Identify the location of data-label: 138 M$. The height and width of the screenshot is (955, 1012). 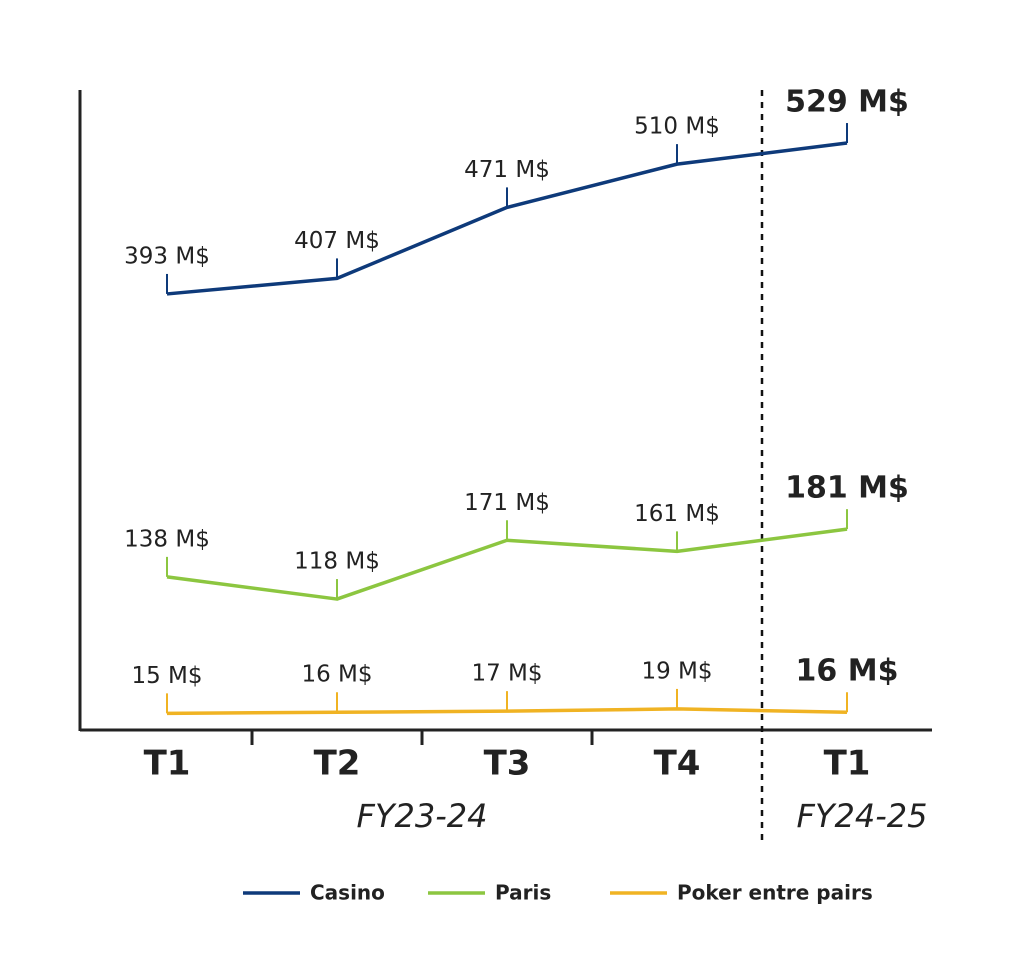
(167, 539).